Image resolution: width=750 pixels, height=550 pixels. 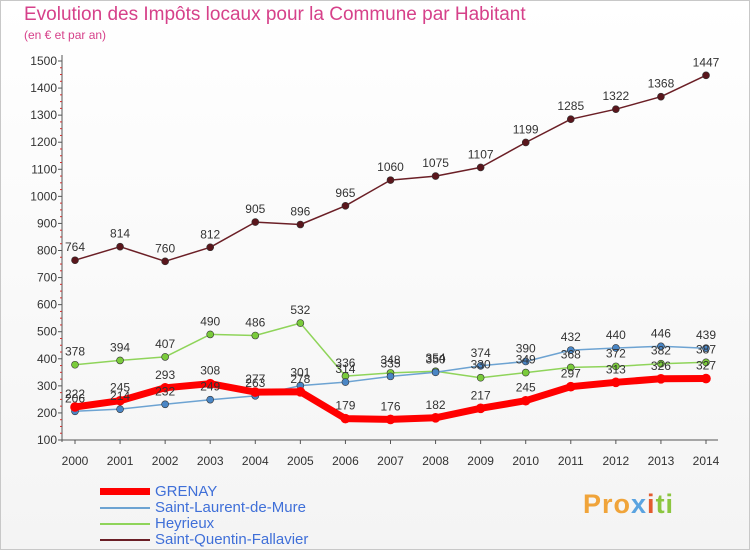 I want to click on x-tick-label: 2002, so click(x=165, y=461).